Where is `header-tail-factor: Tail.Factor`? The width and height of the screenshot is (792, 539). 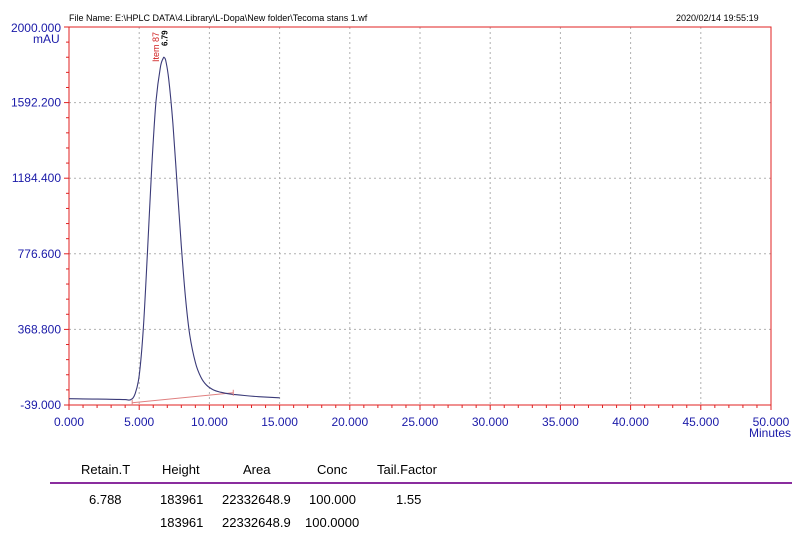
header-tail-factor: Tail.Factor is located at coordinates (407, 469).